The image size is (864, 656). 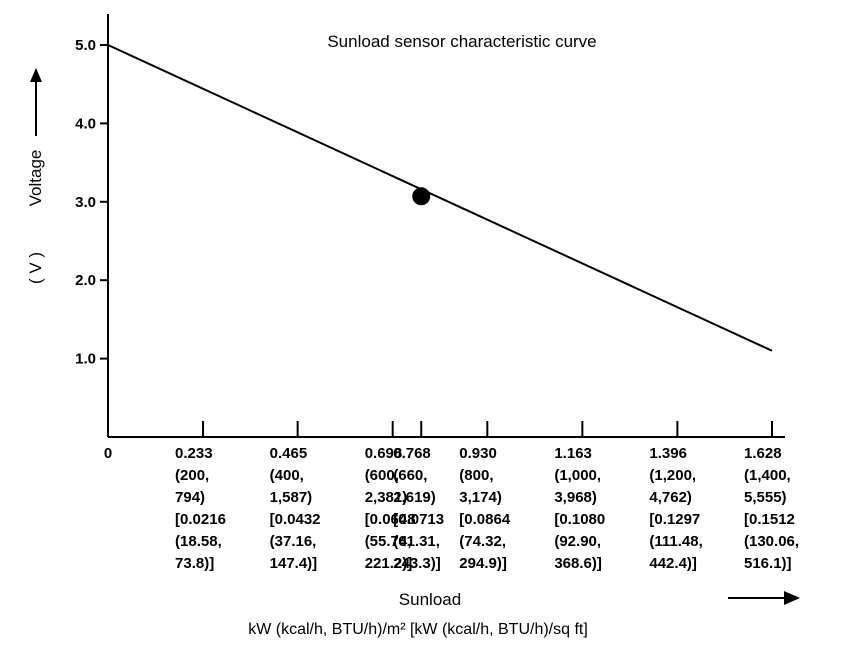 What do you see at coordinates (416, 541) in the screenshot?
I see `x-tick-label: (61.31,` at bounding box center [416, 541].